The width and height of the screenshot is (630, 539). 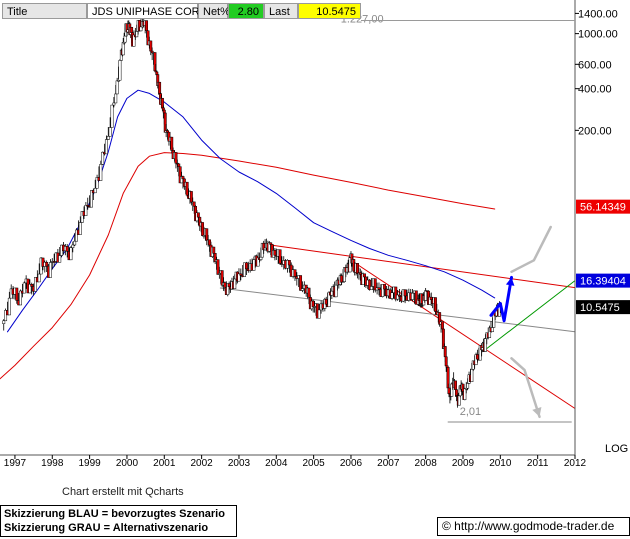 I want to click on title-label-cell: Title, so click(x=44, y=11).